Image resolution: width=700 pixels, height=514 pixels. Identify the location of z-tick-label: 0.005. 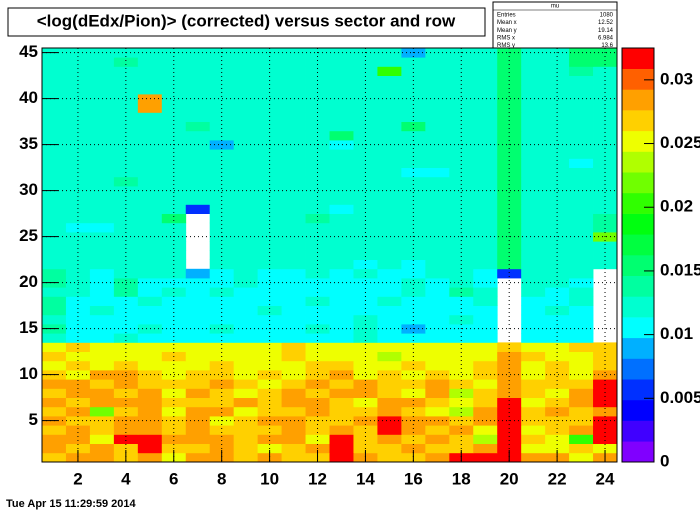
(680, 397).